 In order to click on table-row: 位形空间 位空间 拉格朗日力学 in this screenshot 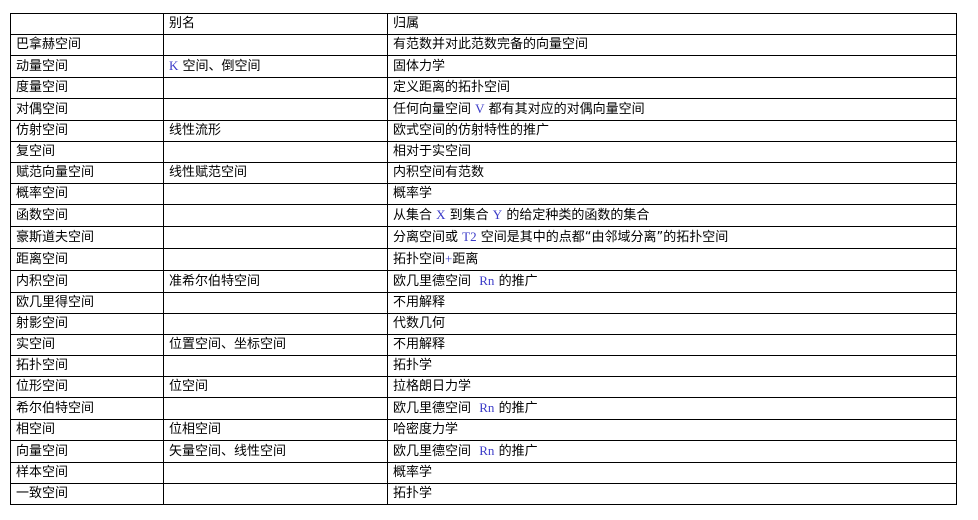, I will do `click(483, 387)`.